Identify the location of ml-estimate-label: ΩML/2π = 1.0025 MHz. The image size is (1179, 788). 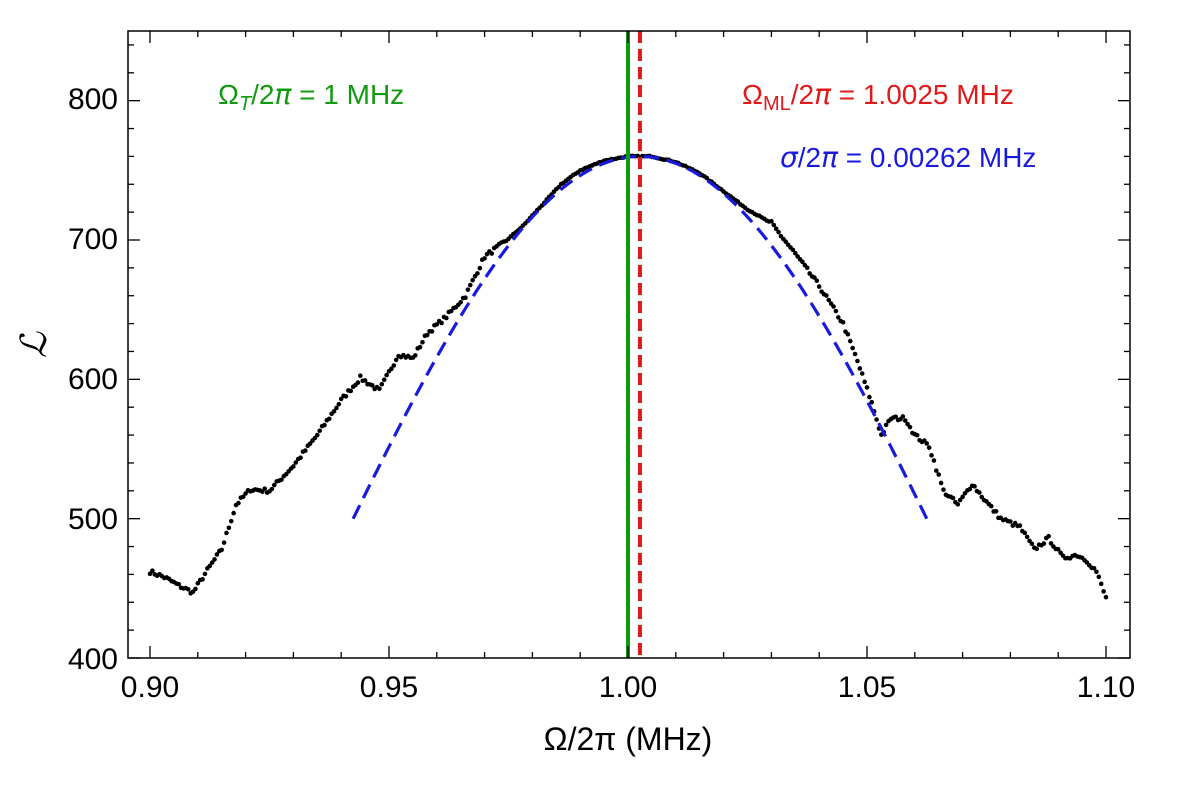
(878, 96).